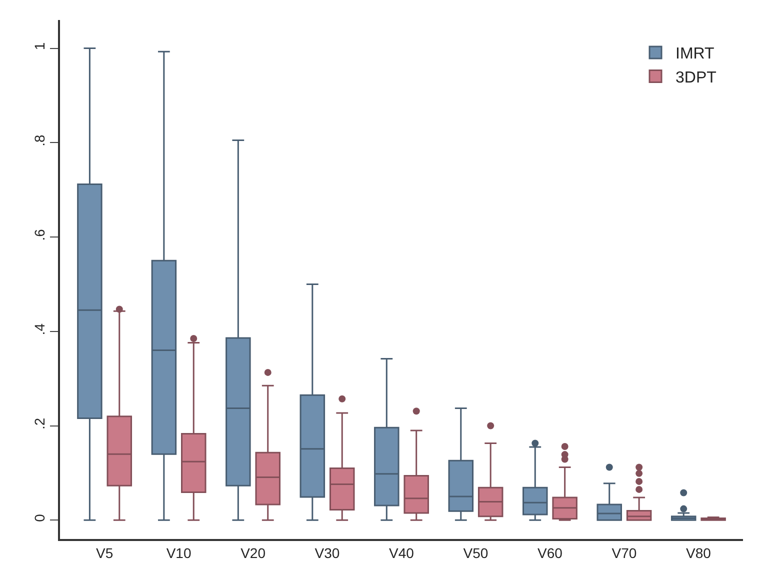  What do you see at coordinates (39, 518) in the screenshot?
I see `y-tick-label: 0` at bounding box center [39, 518].